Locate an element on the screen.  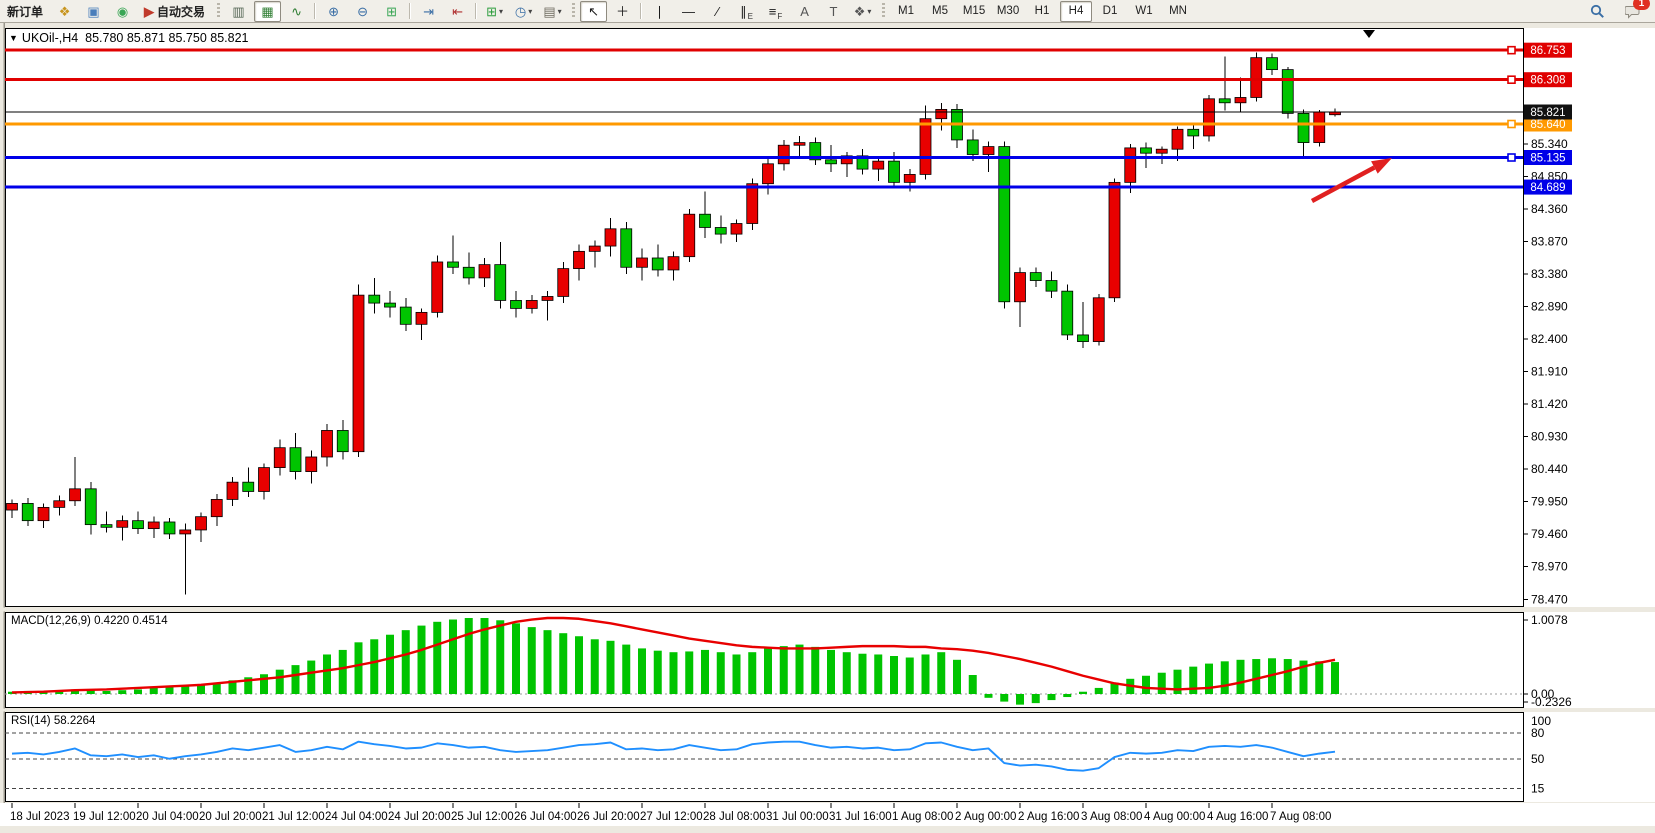
signals-icon: ◉ is located at coordinates (122, 11).